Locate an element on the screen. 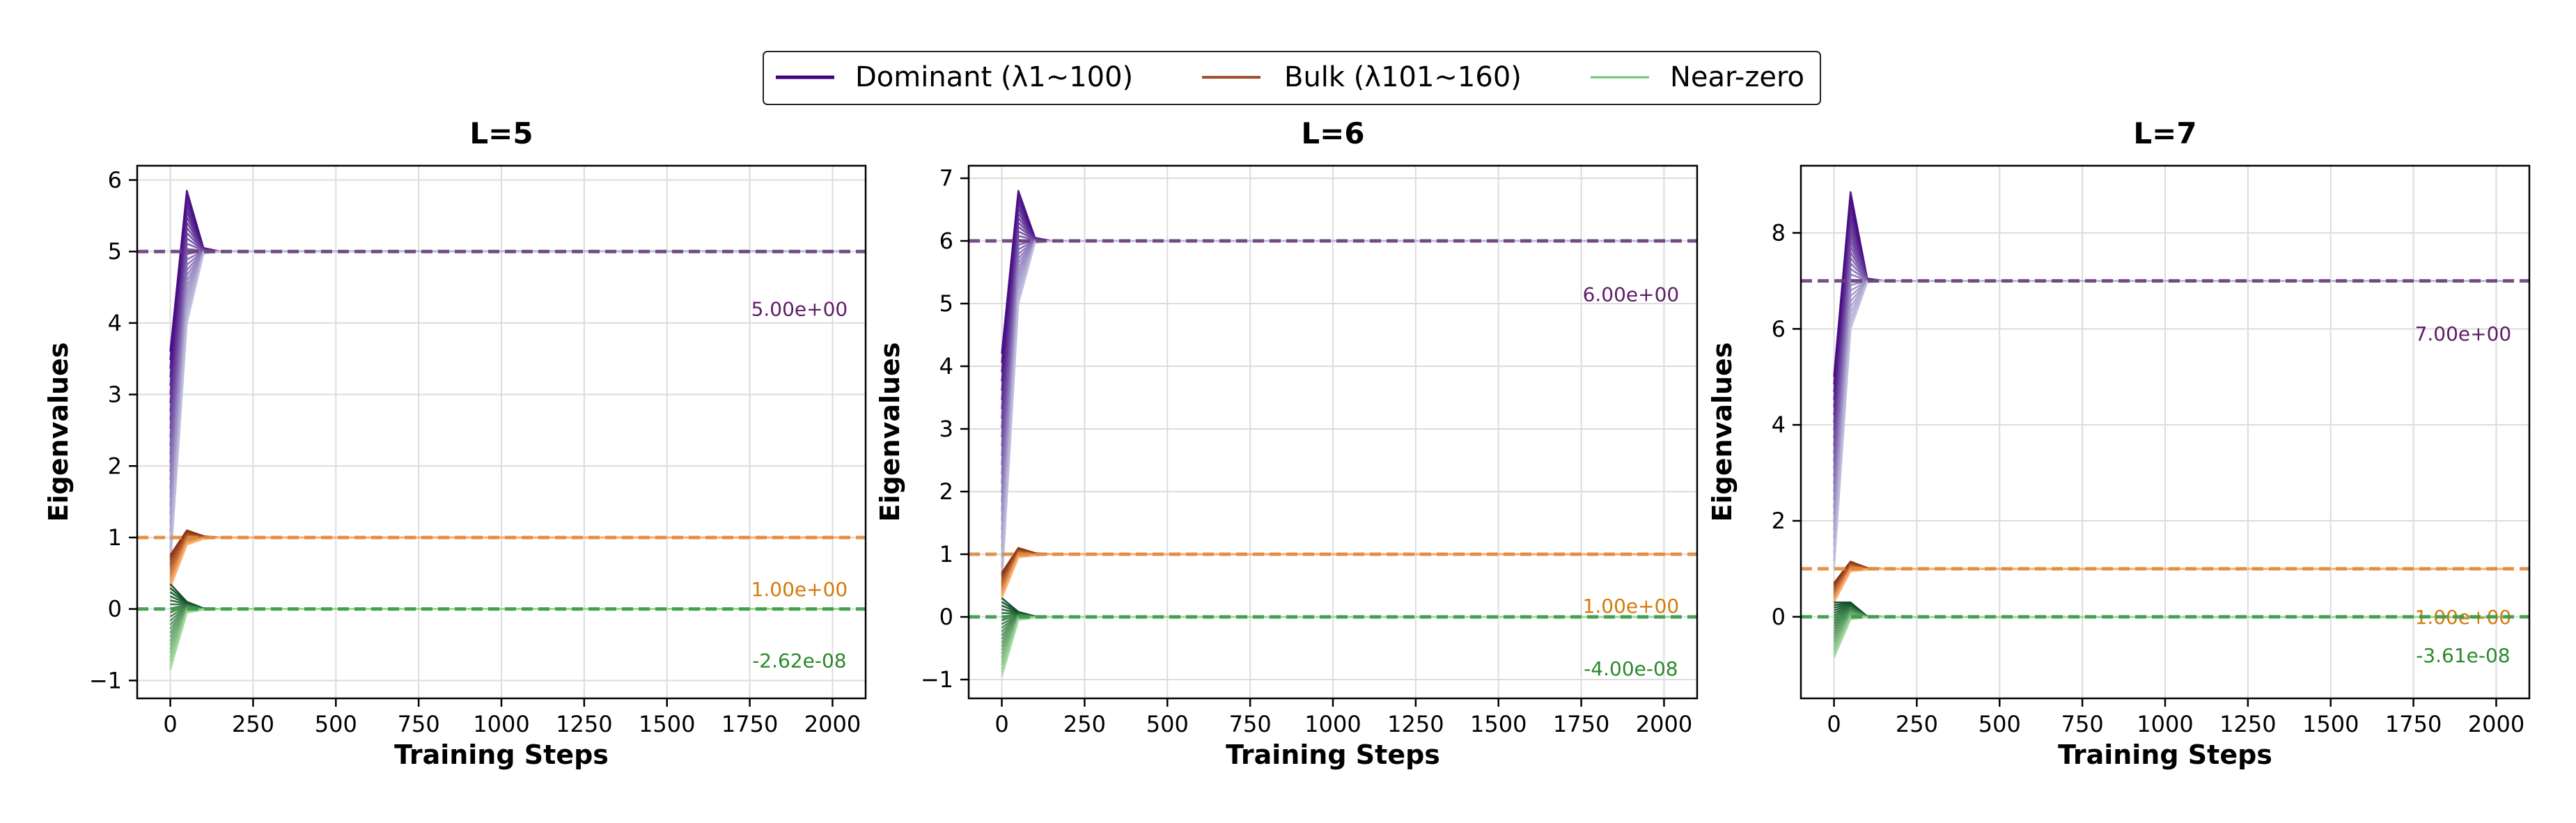  reference-lines: 5.00e+00 1.00e+00 -2.62e-08 is located at coordinates (502, 461).